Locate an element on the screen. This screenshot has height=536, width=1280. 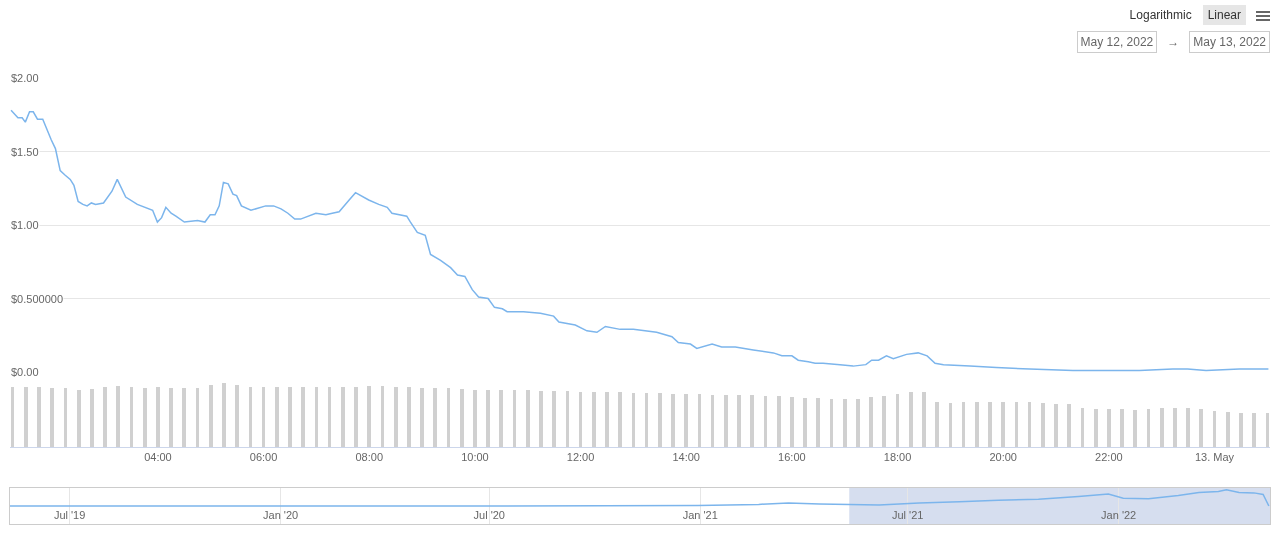
x-tick-label: Jul '21 is located at coordinates (907, 515).